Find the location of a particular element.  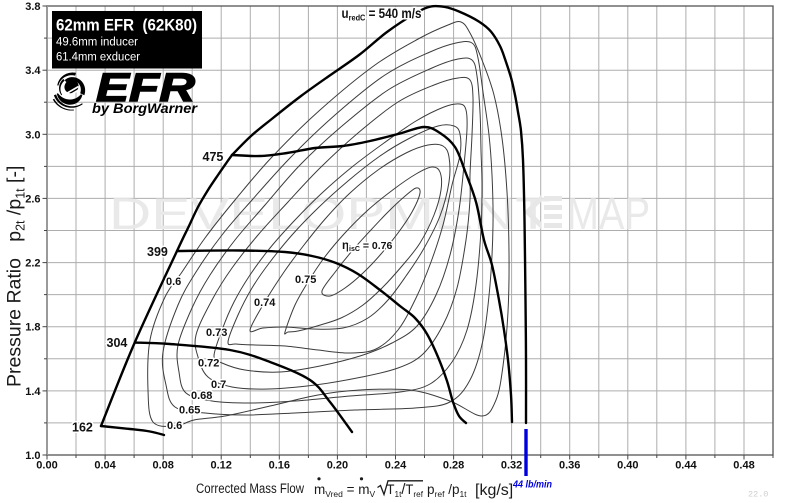

svg-text: 0.40 is located at coordinates (627, 466).